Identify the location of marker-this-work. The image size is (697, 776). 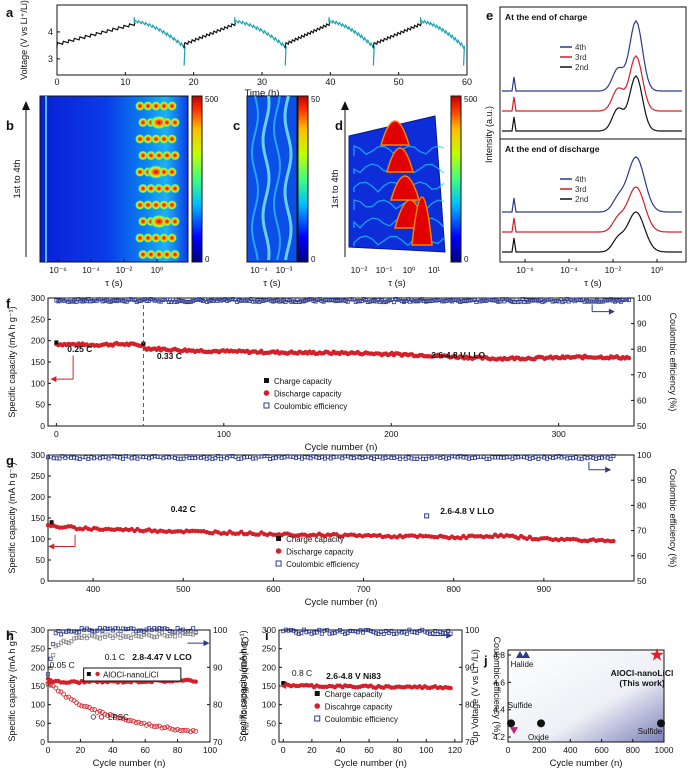
(657, 654).